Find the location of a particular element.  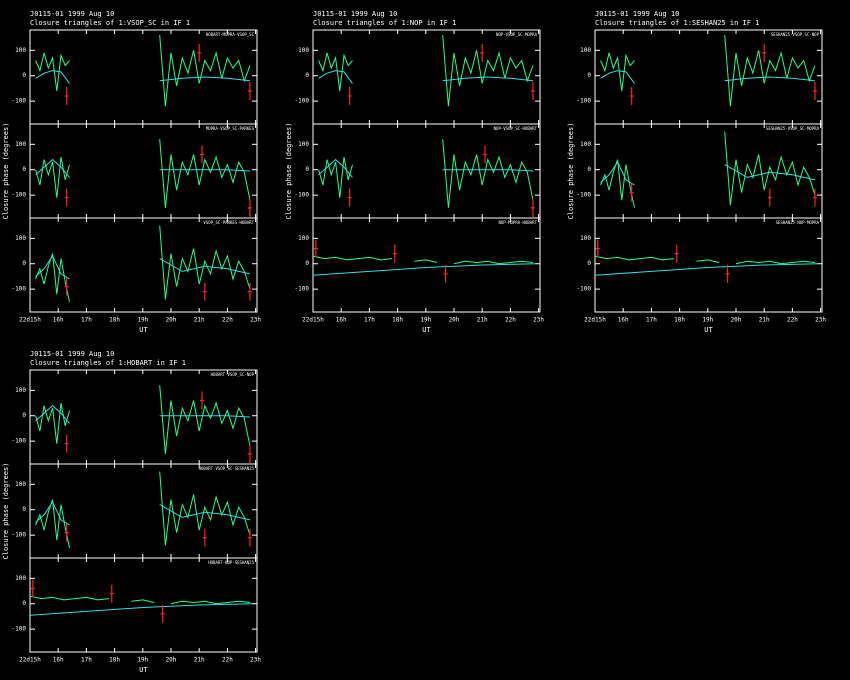

triangle-label: VSOP_SC-PARKES-HOBART is located at coordinates (228, 222).